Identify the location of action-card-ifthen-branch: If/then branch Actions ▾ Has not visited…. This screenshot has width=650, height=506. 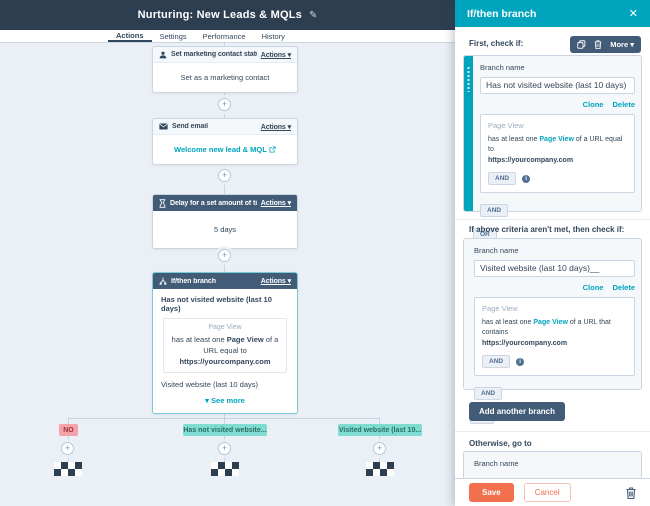
(225, 343).